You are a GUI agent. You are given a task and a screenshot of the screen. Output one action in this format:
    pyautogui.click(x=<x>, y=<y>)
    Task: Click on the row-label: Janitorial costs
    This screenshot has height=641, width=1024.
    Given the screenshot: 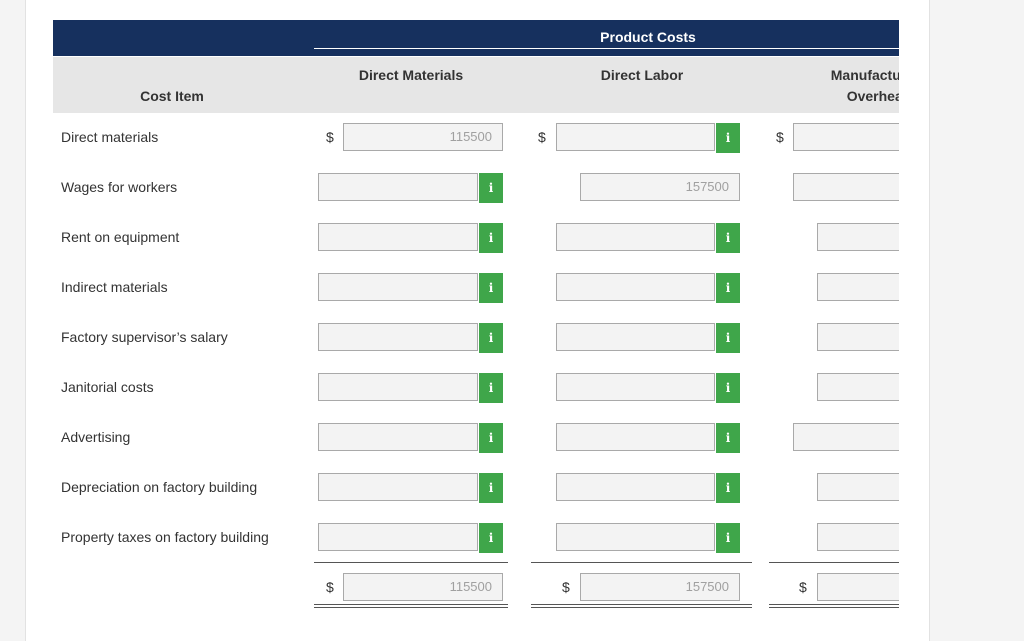 What is the action you would take?
    pyautogui.click(x=107, y=387)
    